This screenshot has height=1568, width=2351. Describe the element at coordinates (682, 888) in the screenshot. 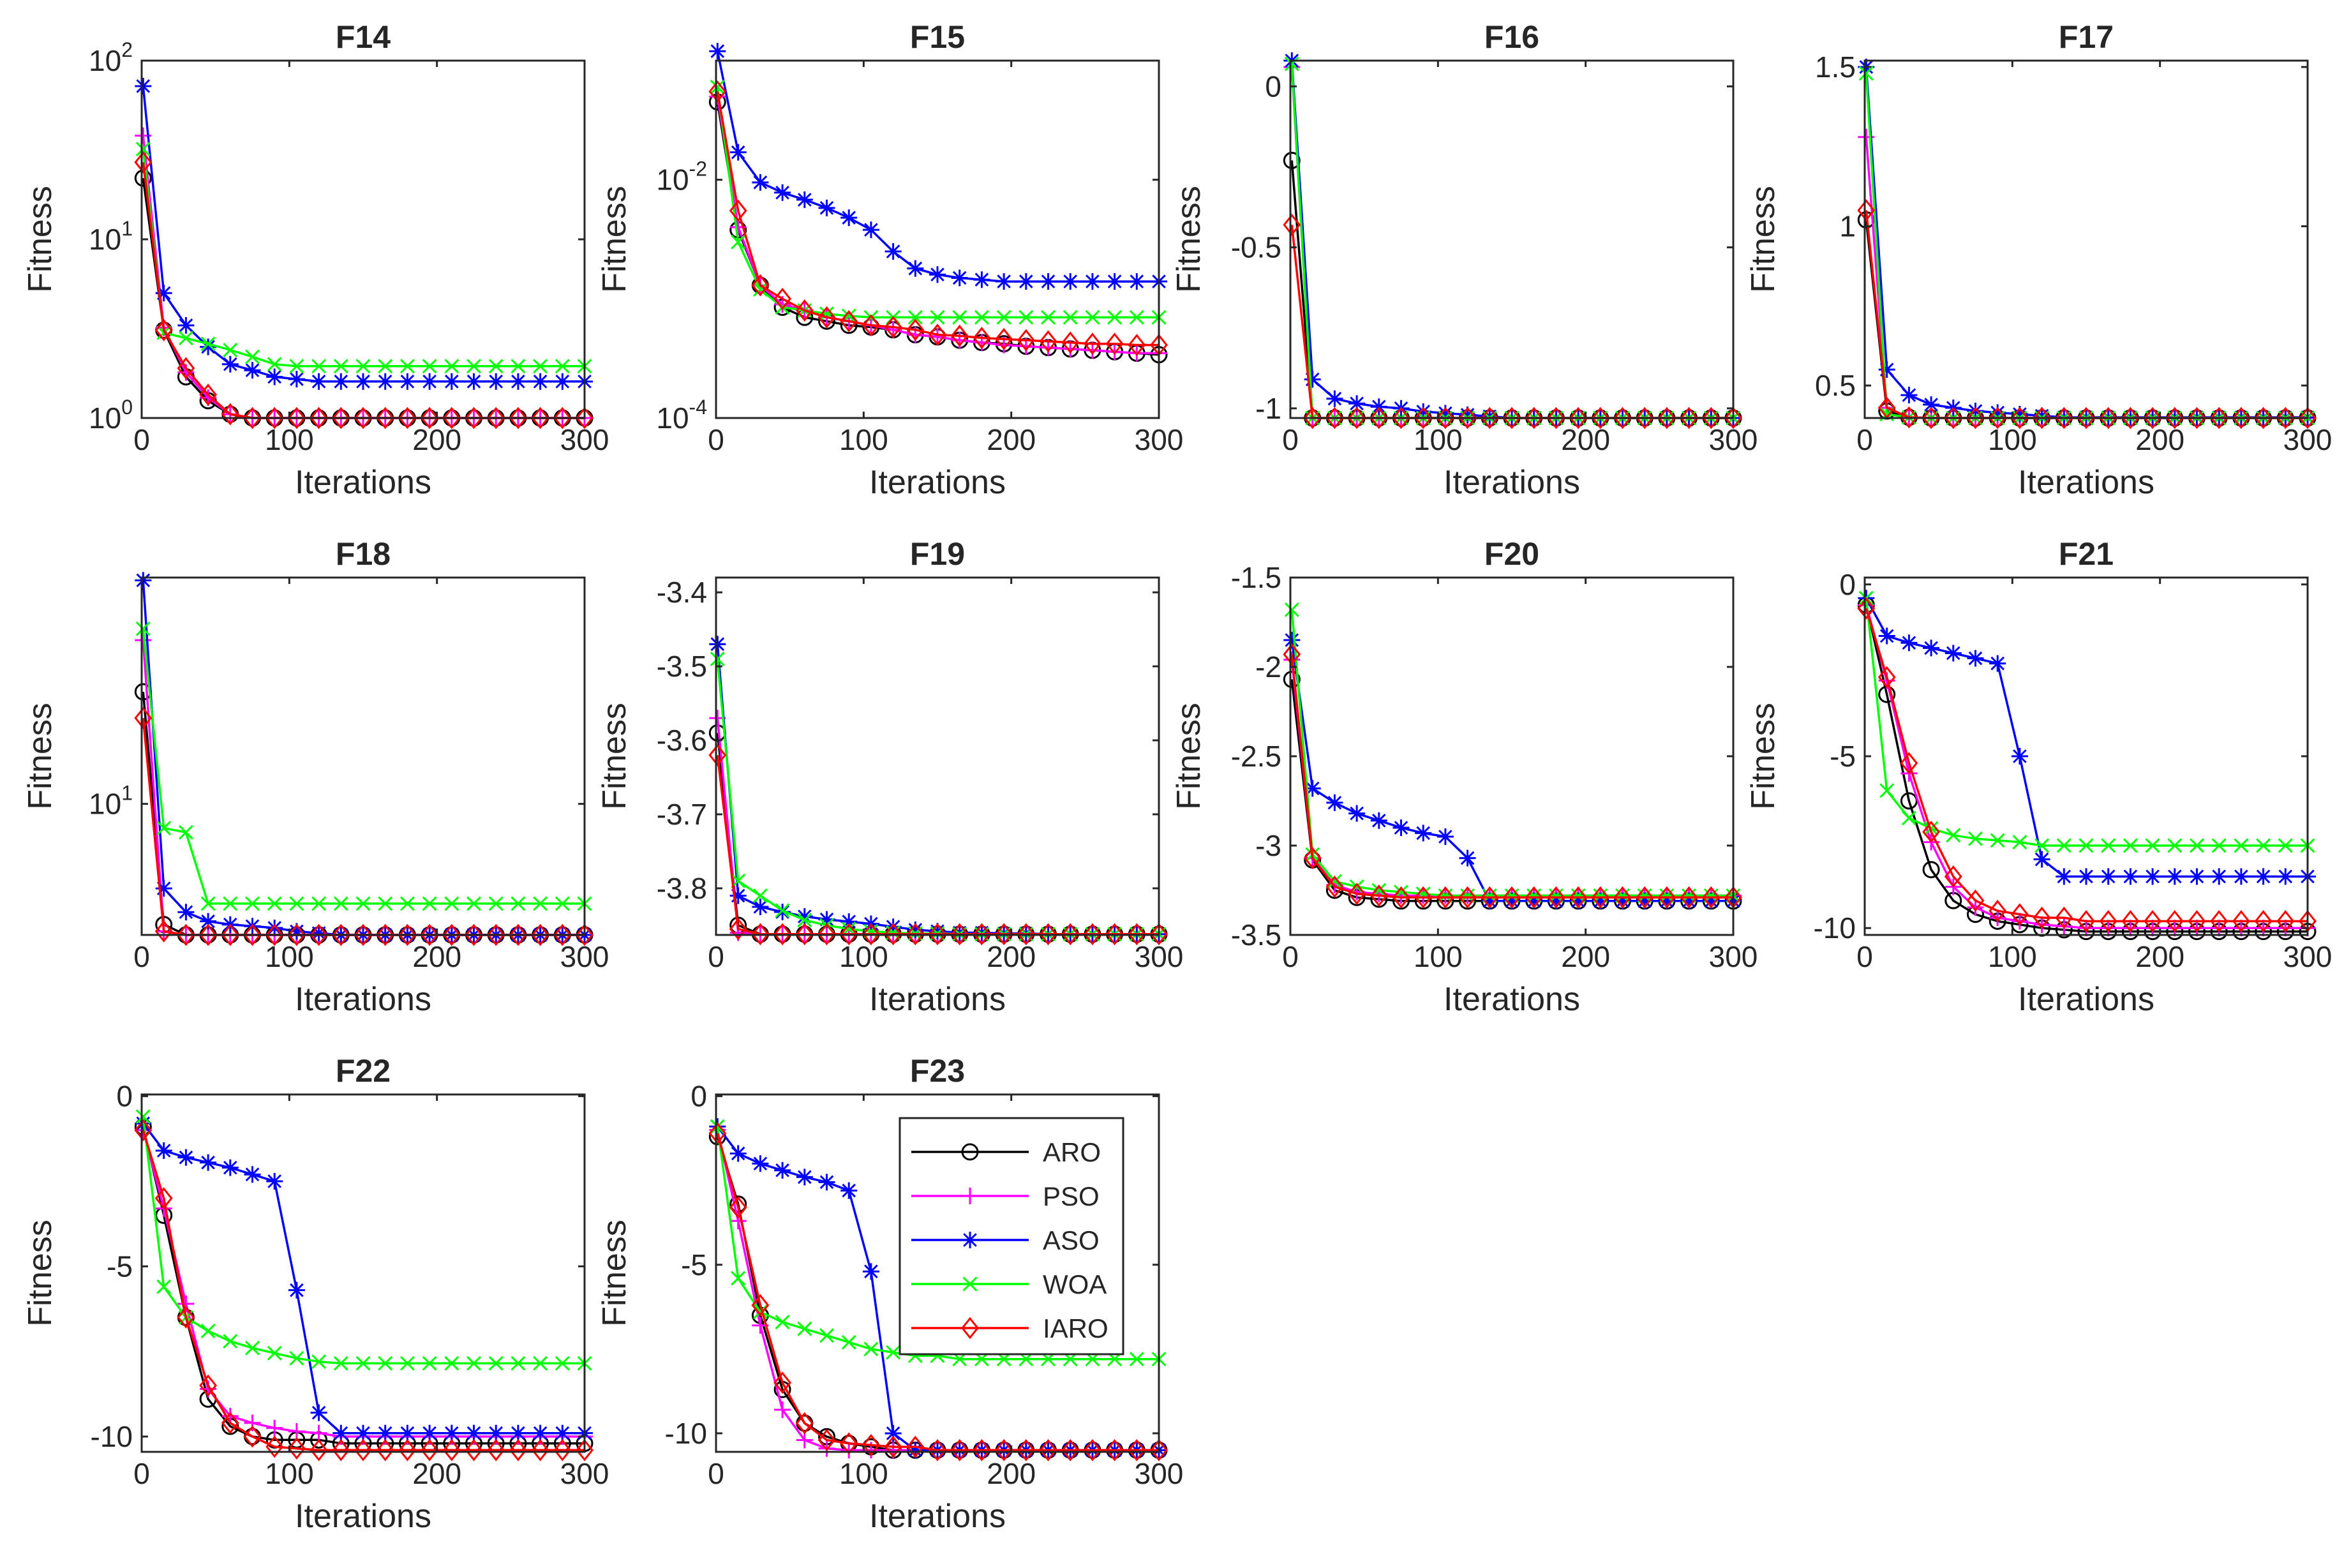

I see `y-tick-label: -3.8` at that location.